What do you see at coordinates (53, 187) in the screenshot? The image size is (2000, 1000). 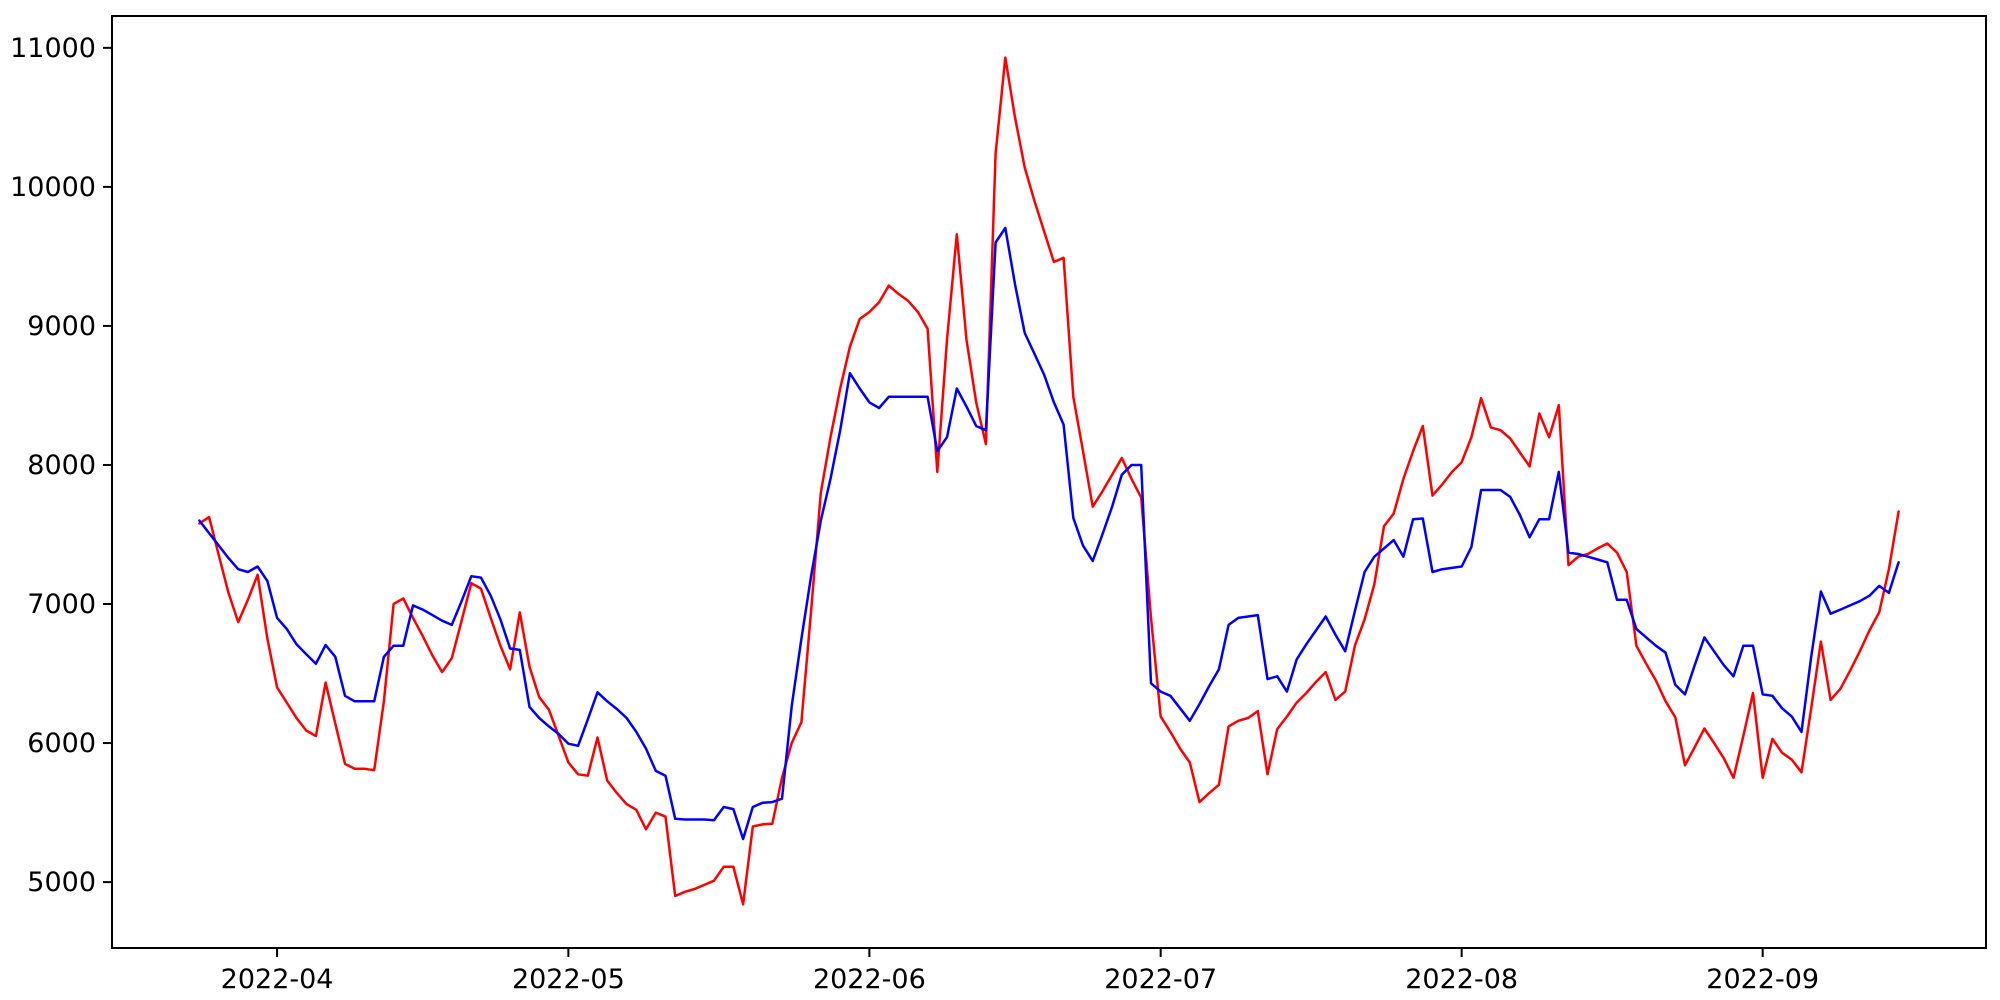 I see `y-tick-label: 10000` at bounding box center [53, 187].